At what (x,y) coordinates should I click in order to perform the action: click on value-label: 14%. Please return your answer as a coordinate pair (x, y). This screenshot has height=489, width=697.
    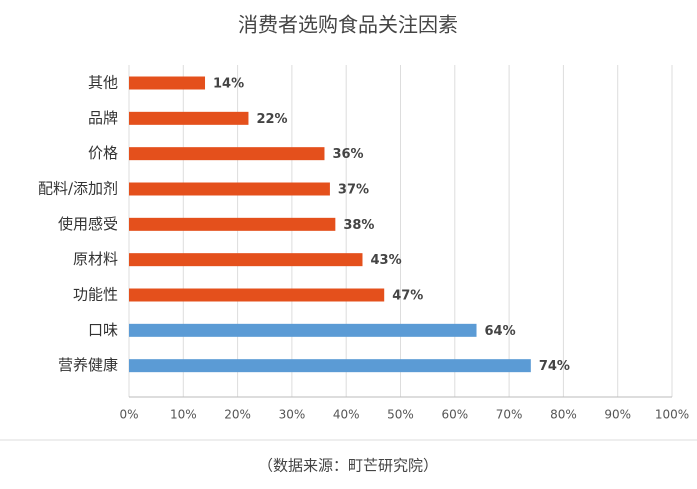
    Looking at the image, I should click on (228, 84).